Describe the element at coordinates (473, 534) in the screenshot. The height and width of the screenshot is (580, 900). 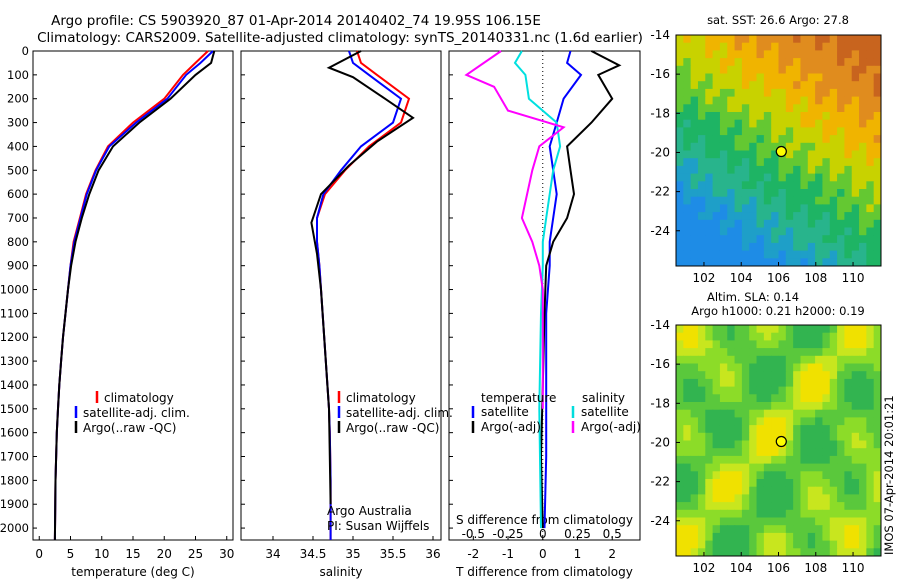
I see `s-tick-label: -0.5` at that location.